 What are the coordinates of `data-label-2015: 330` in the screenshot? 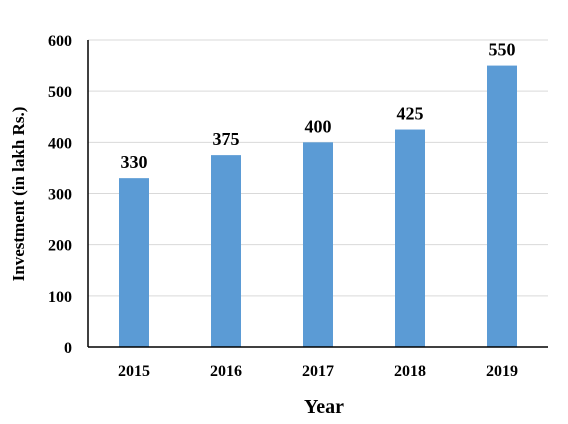 It's located at (134, 162).